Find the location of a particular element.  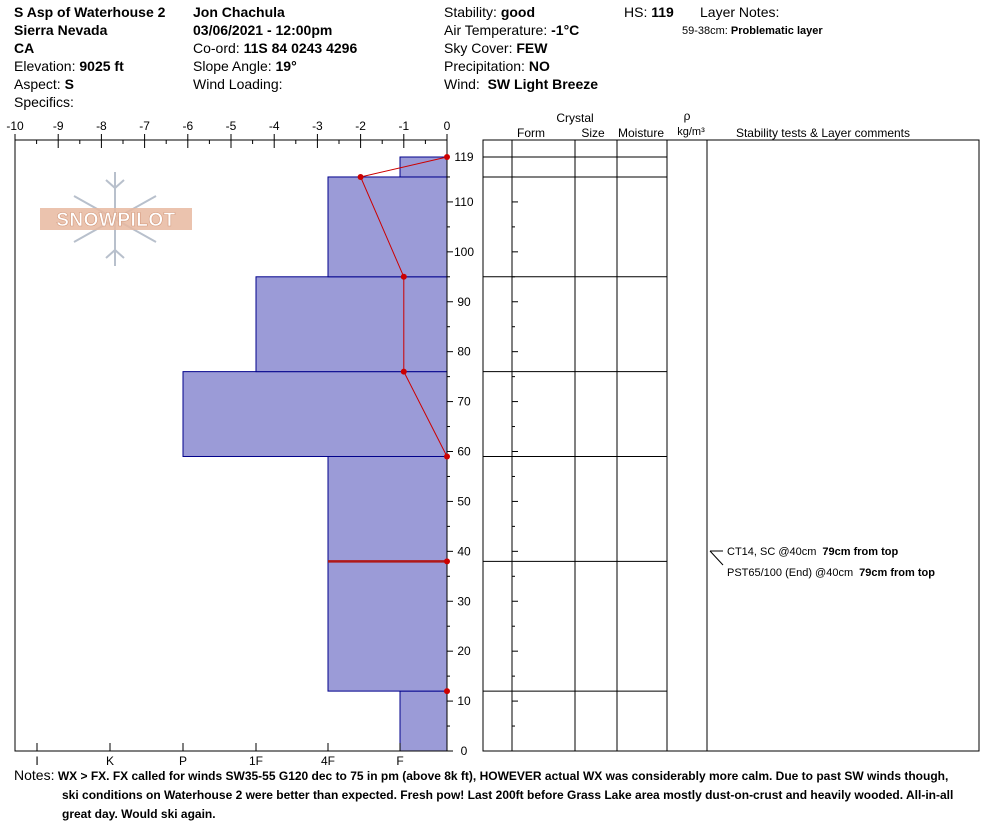

precip-value: NO is located at coordinates (539, 66).